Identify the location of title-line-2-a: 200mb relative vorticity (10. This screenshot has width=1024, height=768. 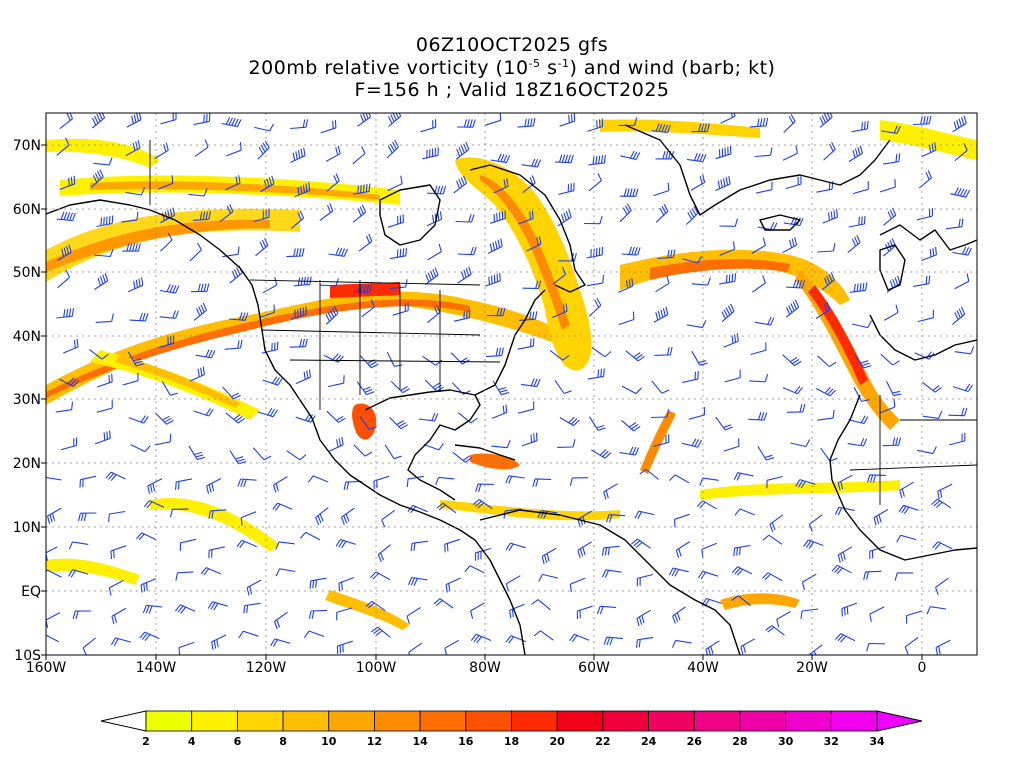
(388, 68).